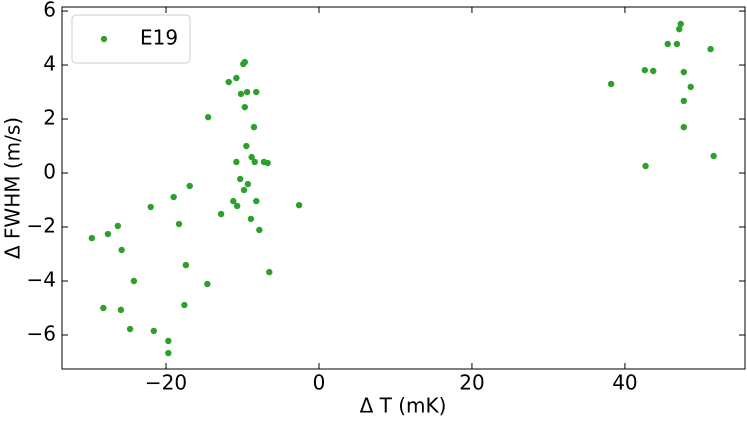 This screenshot has width=747, height=421. What do you see at coordinates (41, 279) in the screenshot?
I see `y-tick-label: −4` at bounding box center [41, 279].